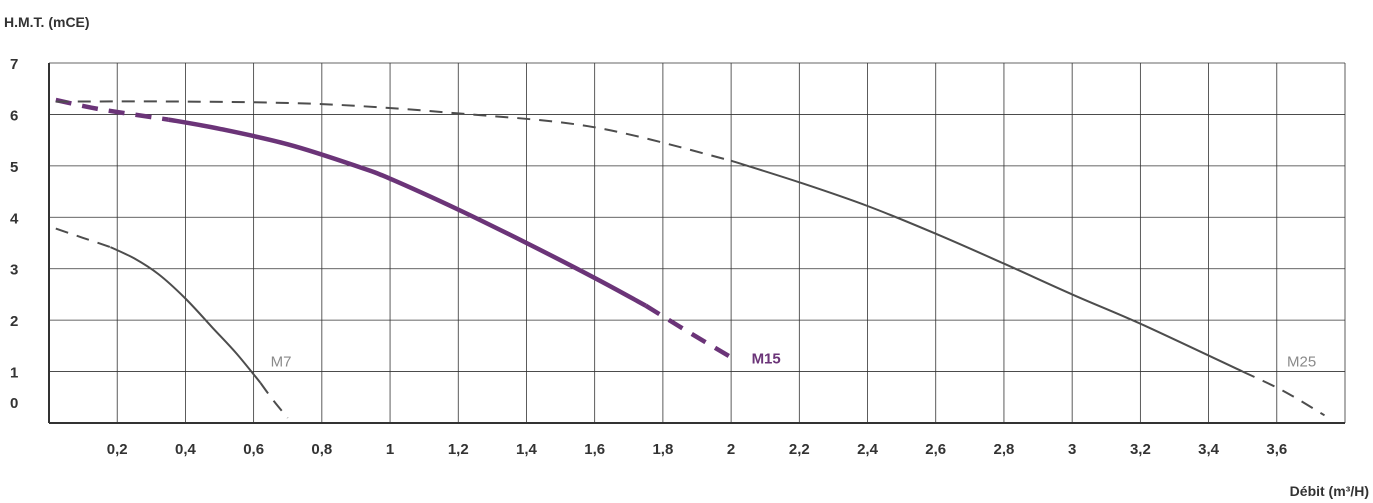 The width and height of the screenshot is (1373, 503). Describe the element at coordinates (799, 449) in the screenshot. I see `x-tick-label: 2,2` at that location.